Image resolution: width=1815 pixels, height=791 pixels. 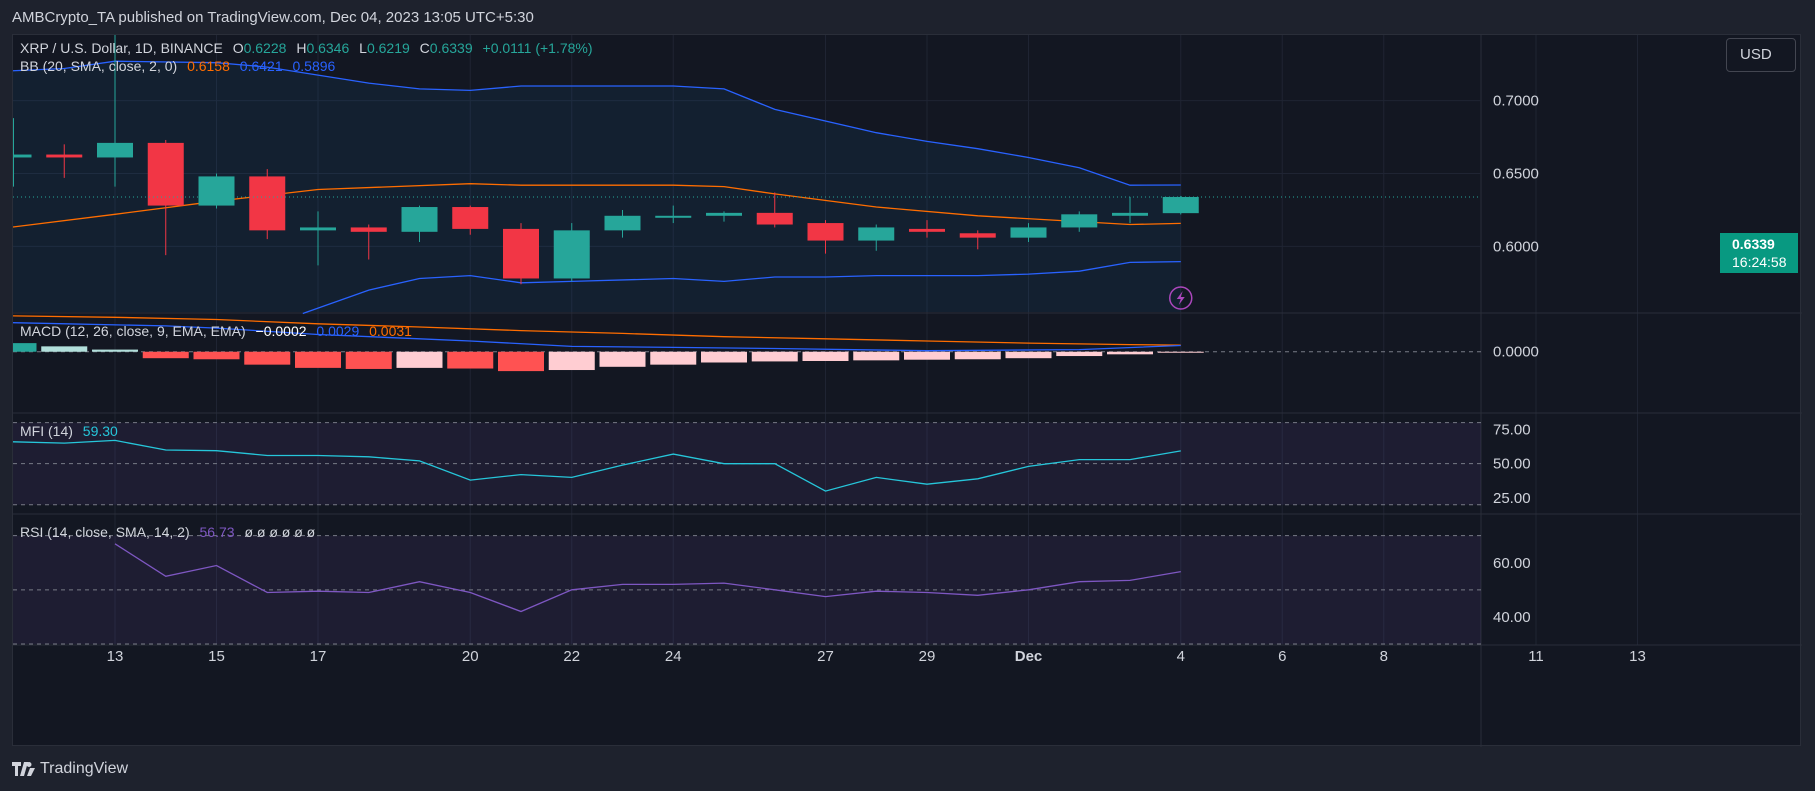 What do you see at coordinates (451, 48) in the screenshot?
I see `close-value: 0.6339` at bounding box center [451, 48].